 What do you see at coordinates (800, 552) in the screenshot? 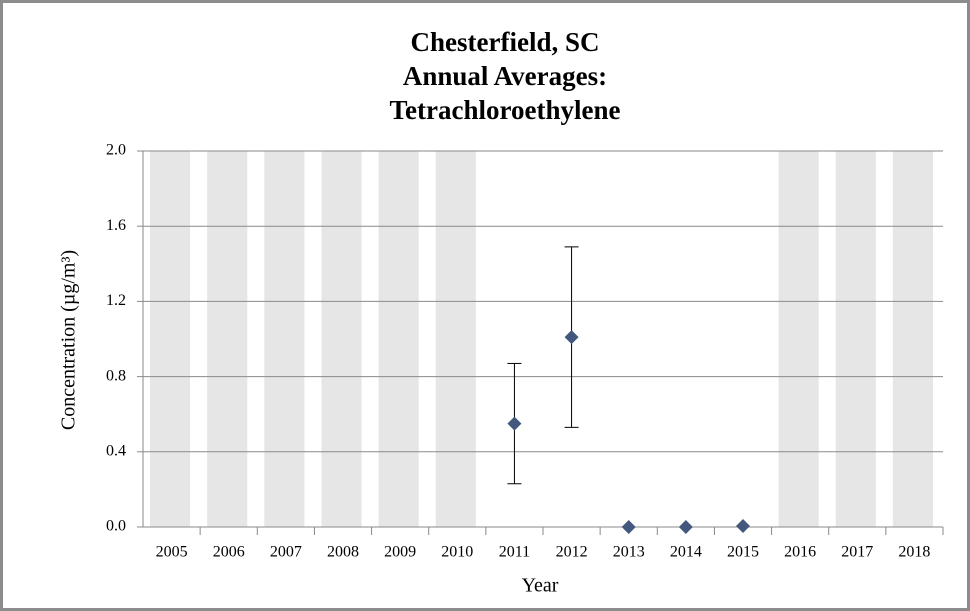
I see `x-tick-label: 2016` at bounding box center [800, 552].